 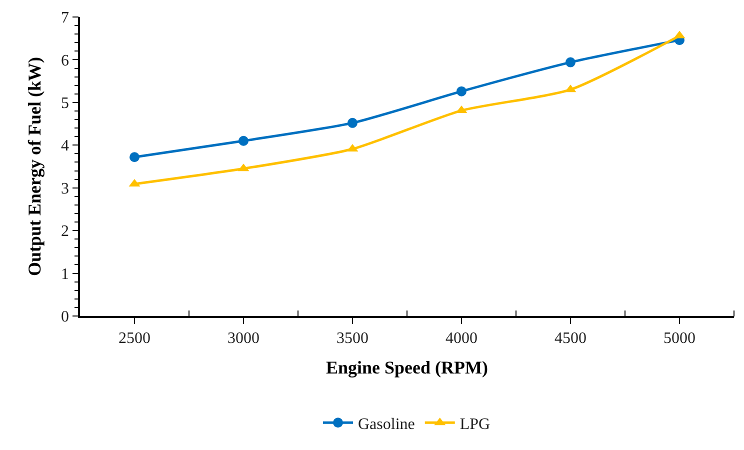 I want to click on legend-label: Gasoline, so click(x=386, y=424).